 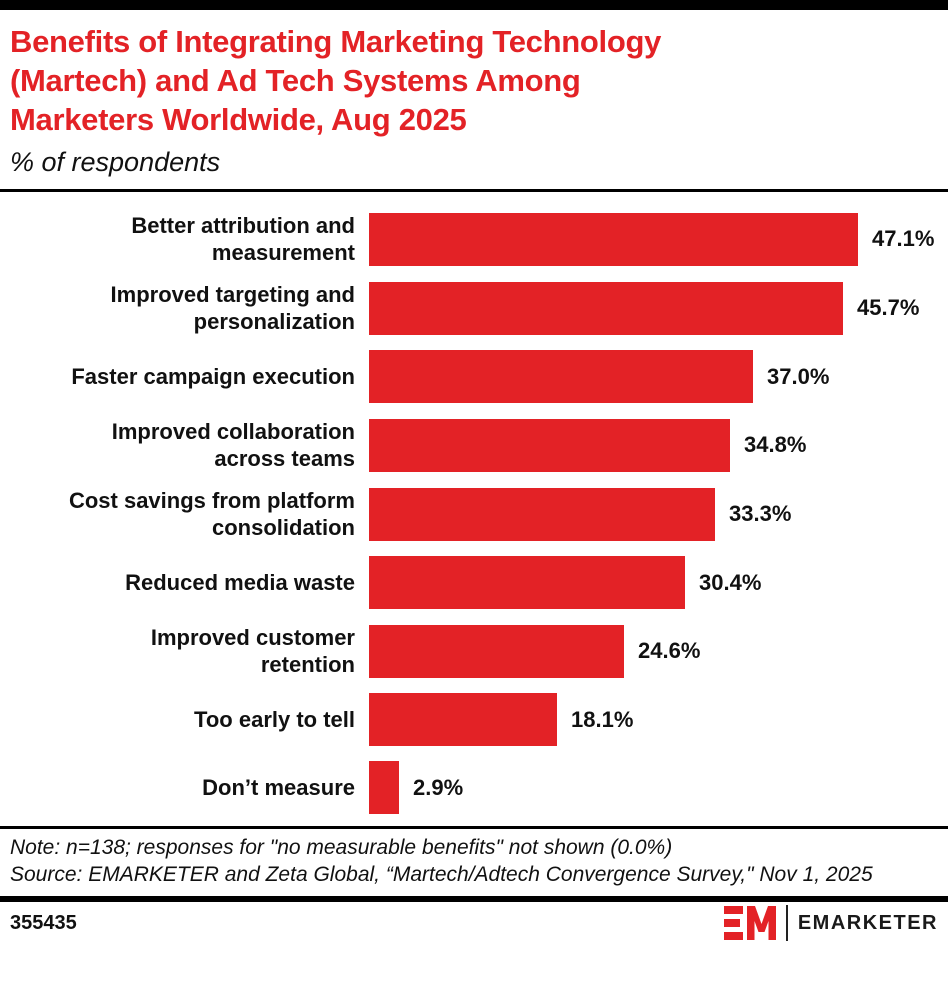 I want to click on value-label: 34.8%, so click(x=775, y=444).